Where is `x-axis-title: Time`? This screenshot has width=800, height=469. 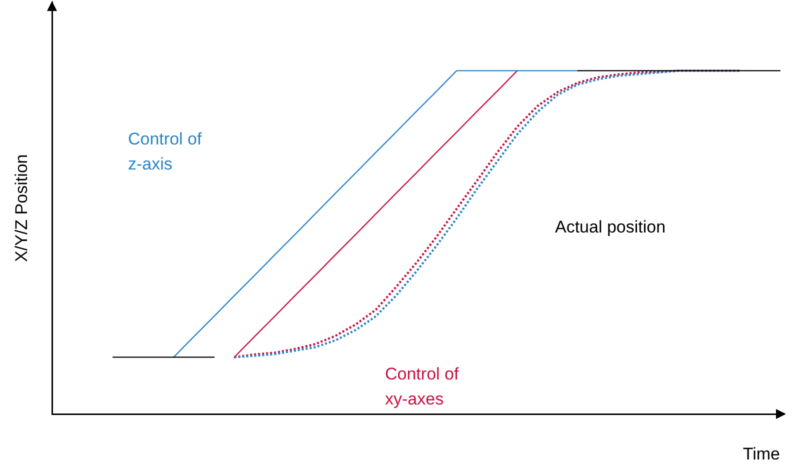 x-axis-title: Time is located at coordinates (761, 454).